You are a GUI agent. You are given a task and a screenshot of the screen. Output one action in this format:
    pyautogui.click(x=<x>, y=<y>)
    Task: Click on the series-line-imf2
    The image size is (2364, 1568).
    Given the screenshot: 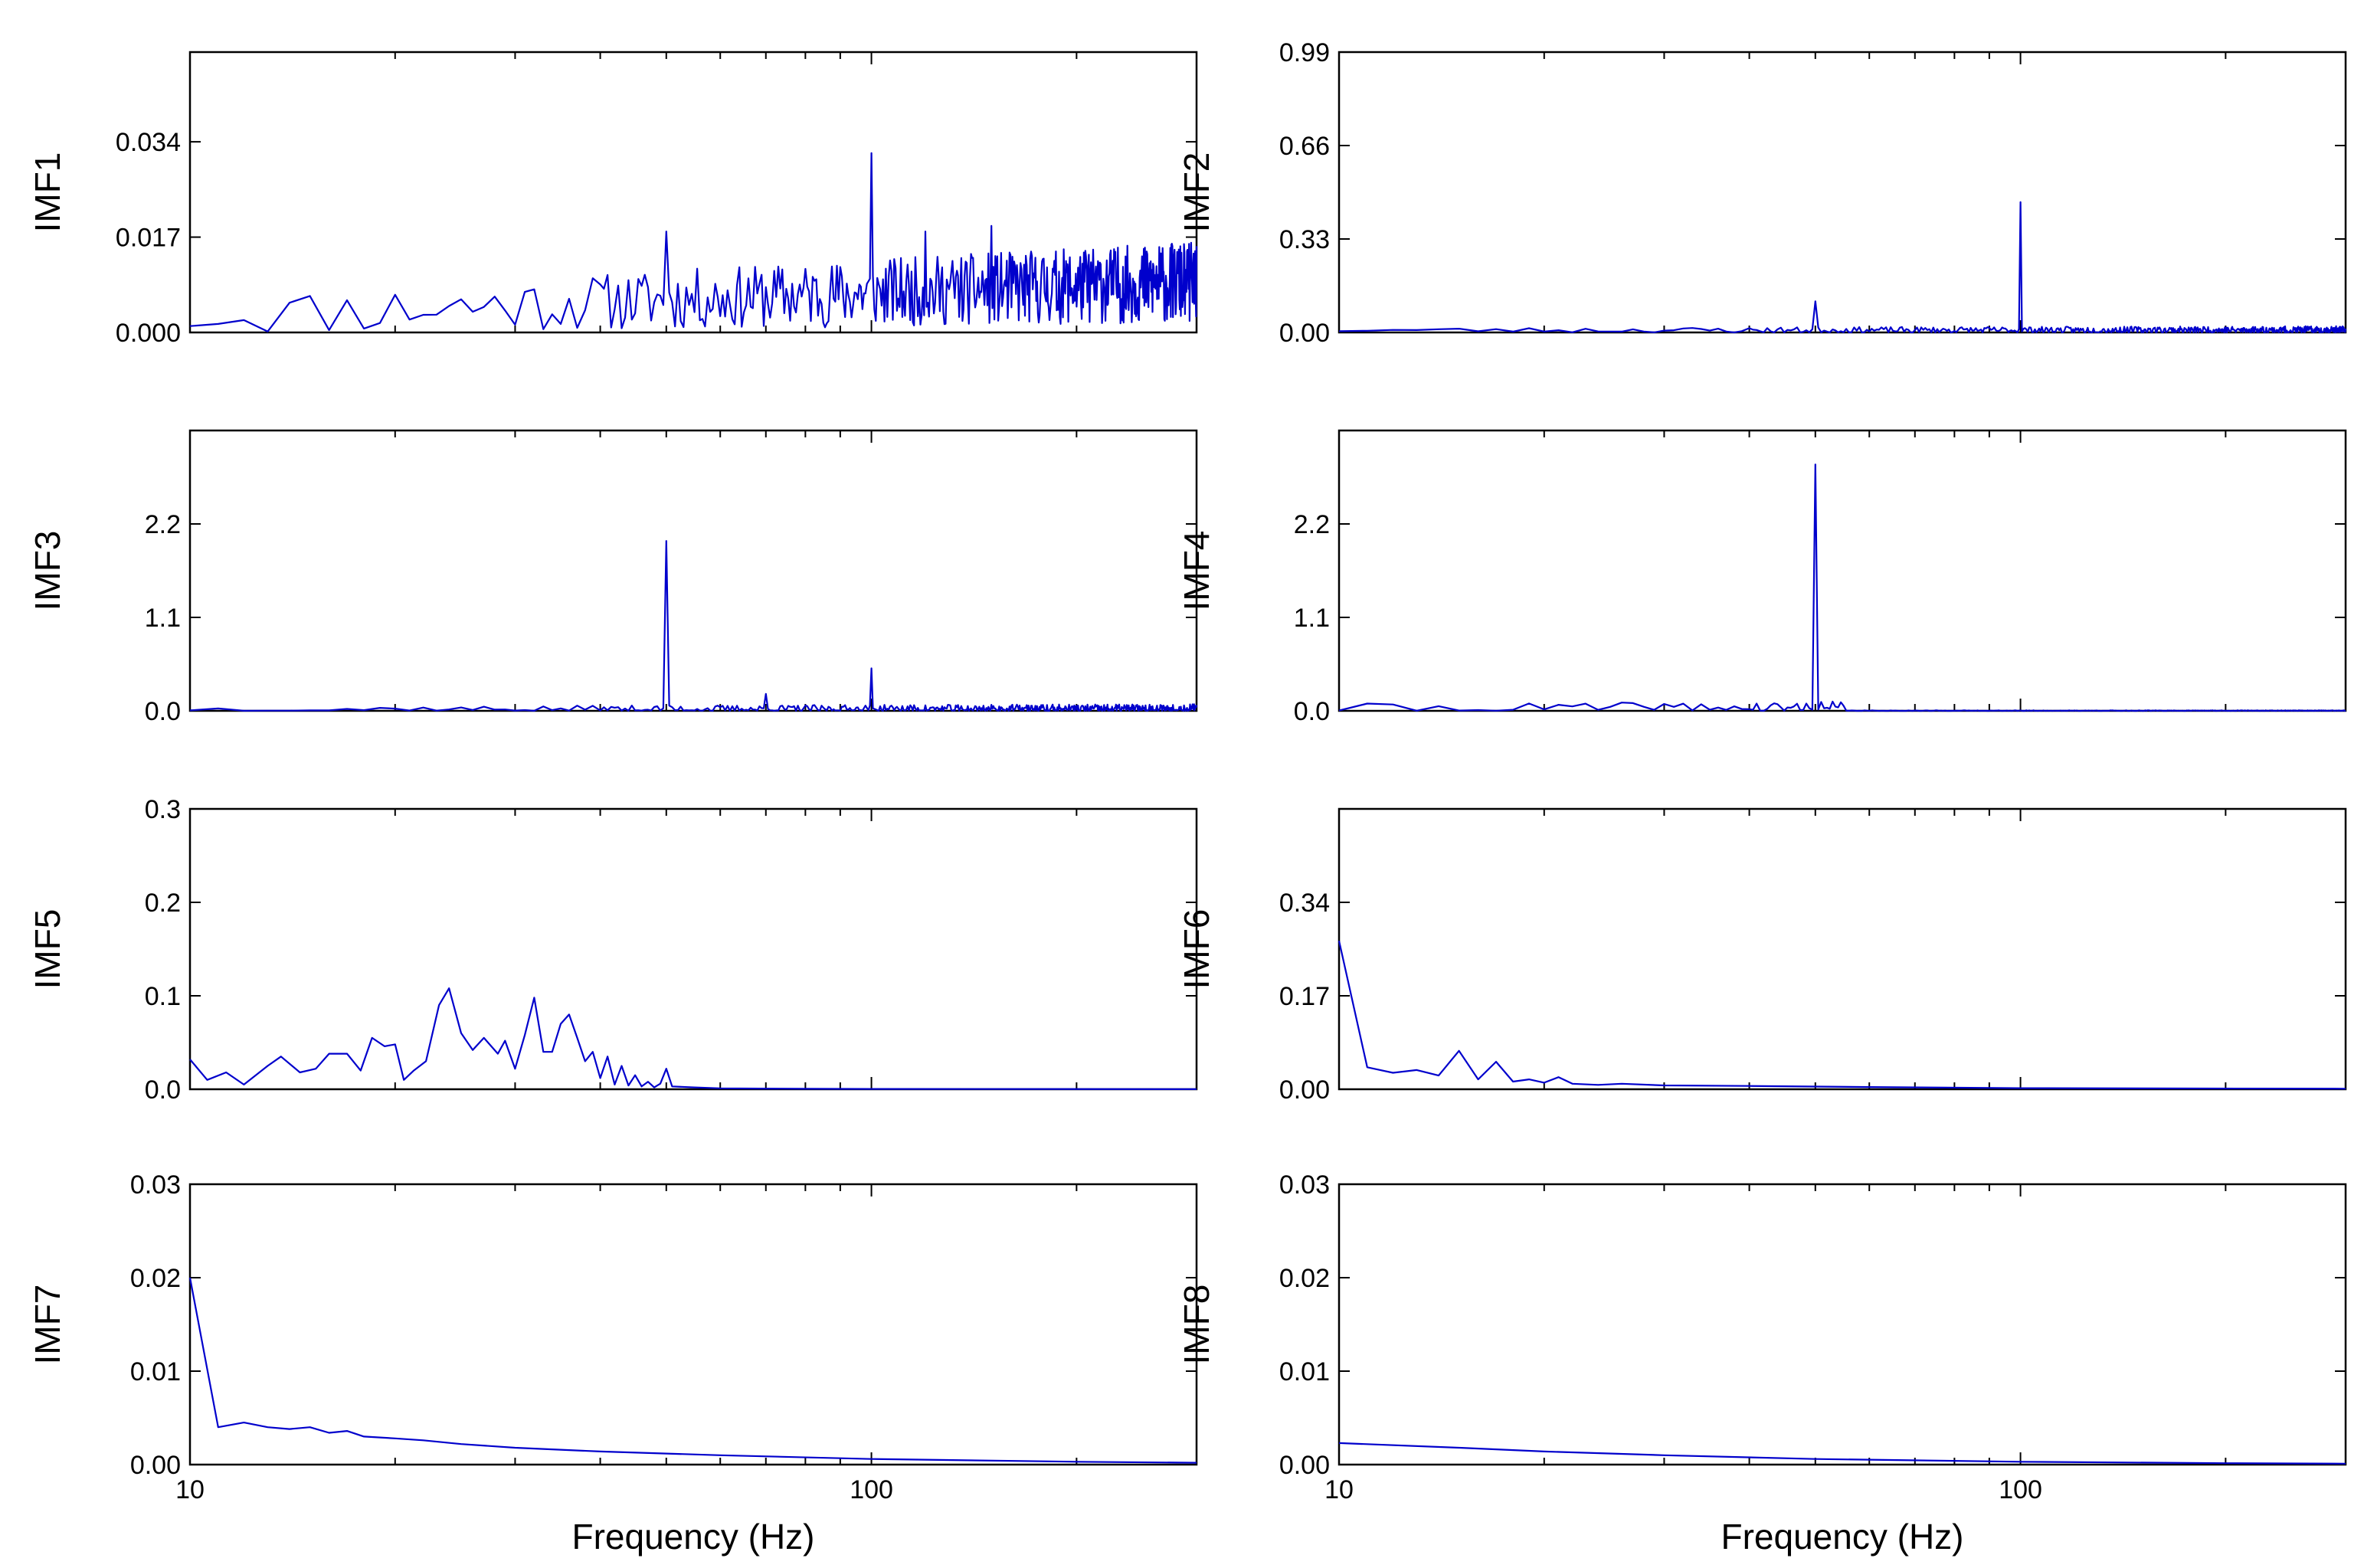 What is the action you would take?
    pyautogui.click(x=1842, y=267)
    